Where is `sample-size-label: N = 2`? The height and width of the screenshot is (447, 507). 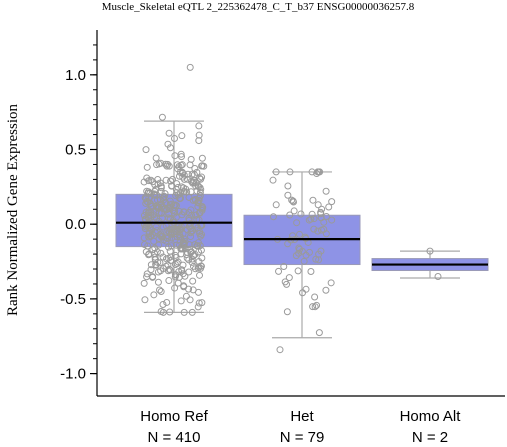
sample-size-label: N = 2 is located at coordinates (430, 437).